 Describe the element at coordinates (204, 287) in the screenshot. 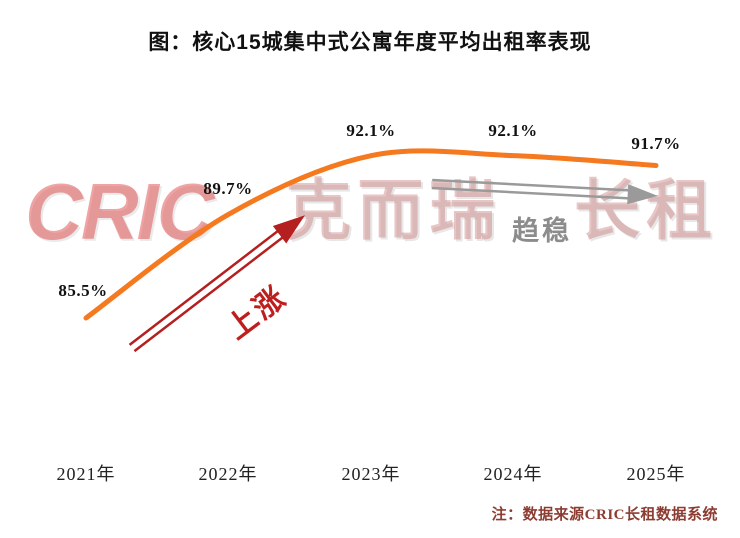

I see `rise-arrow-shaft-top` at that location.